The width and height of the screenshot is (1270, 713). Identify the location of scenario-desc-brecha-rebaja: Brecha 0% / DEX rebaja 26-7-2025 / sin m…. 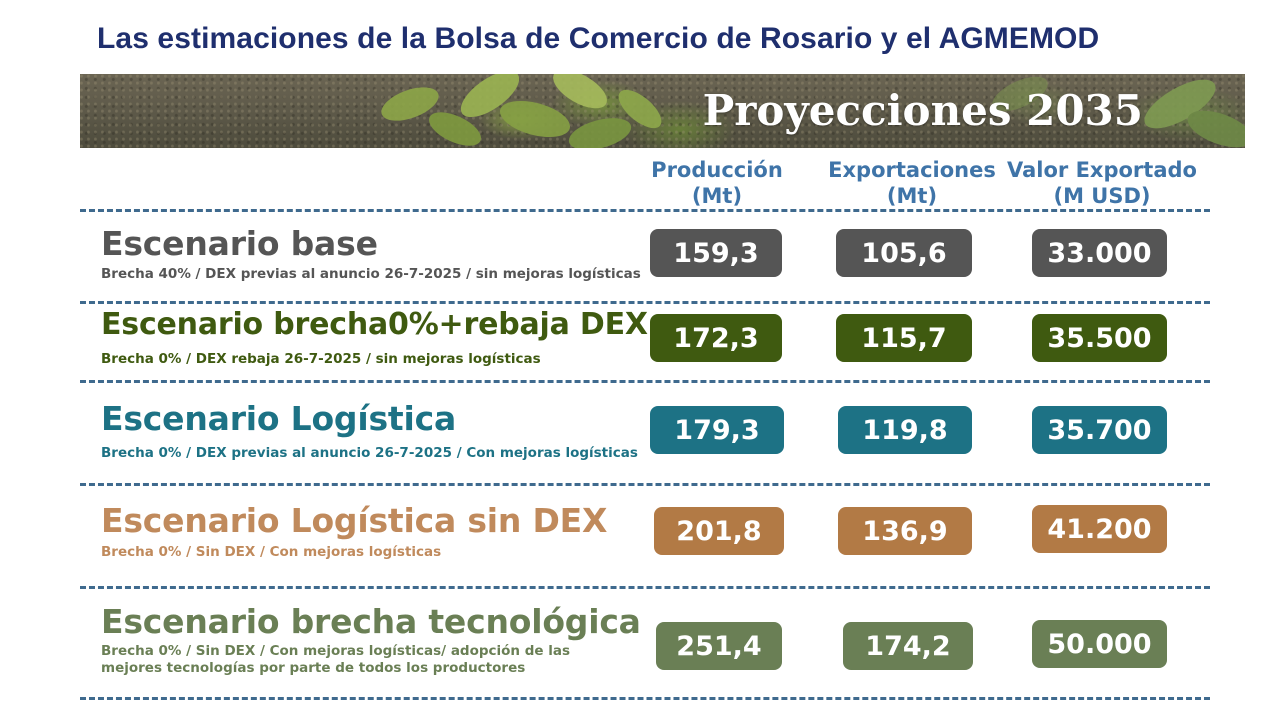
(321, 359).